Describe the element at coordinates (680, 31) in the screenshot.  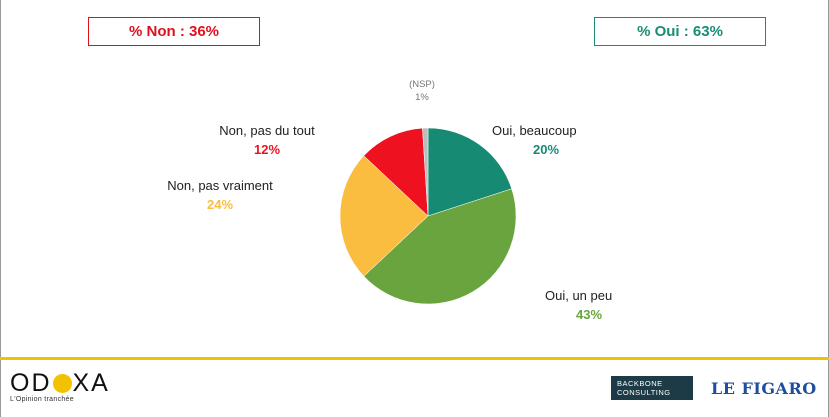
I see `summary-oui-box: % Oui : 63%` at that location.